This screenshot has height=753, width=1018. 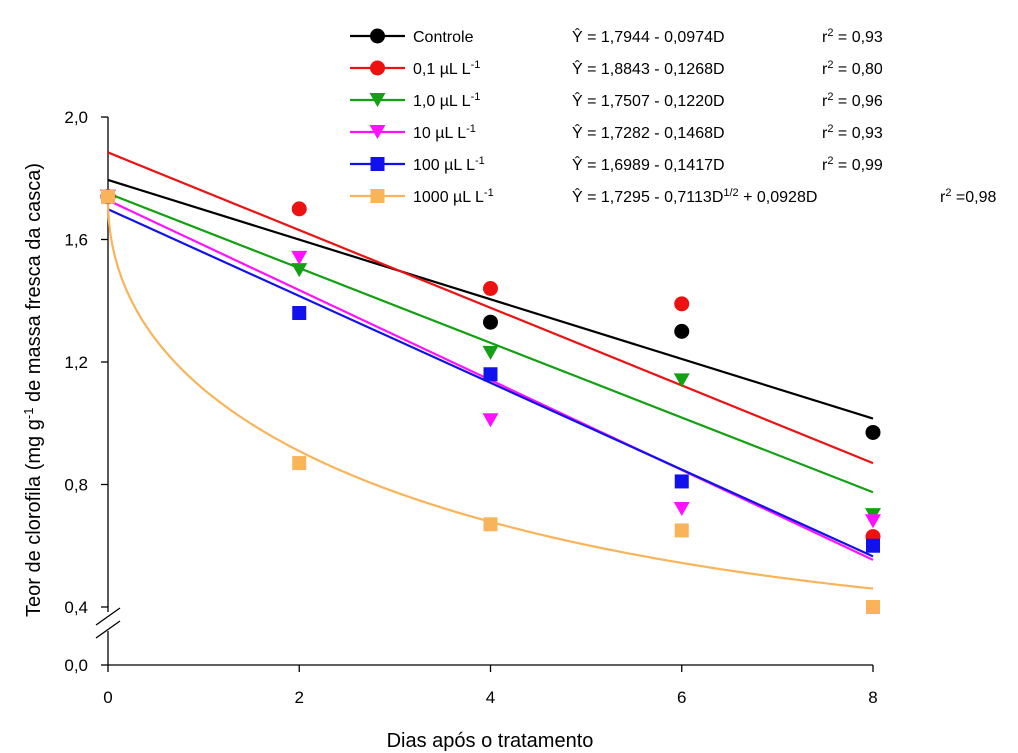 What do you see at coordinates (76, 362) in the screenshot?
I see `y-tick-label: 1,2` at bounding box center [76, 362].